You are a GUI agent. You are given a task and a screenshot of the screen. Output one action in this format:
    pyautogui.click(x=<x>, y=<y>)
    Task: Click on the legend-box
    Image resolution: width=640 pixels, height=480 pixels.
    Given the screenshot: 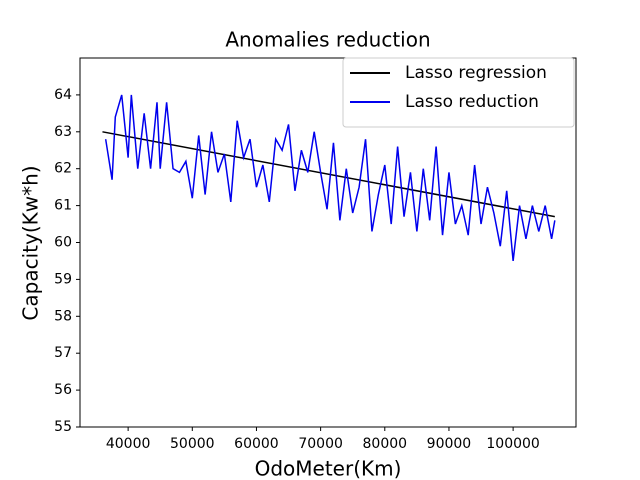 What is the action you would take?
    pyautogui.click(x=458, y=92)
    